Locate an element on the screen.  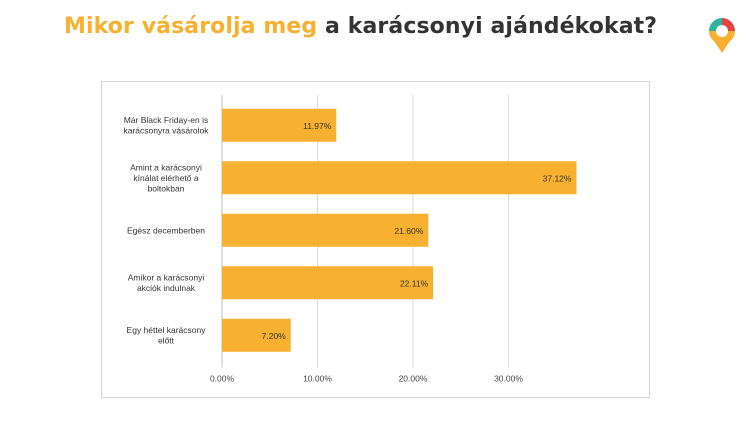
category-label-line: előtt is located at coordinates (166, 341).